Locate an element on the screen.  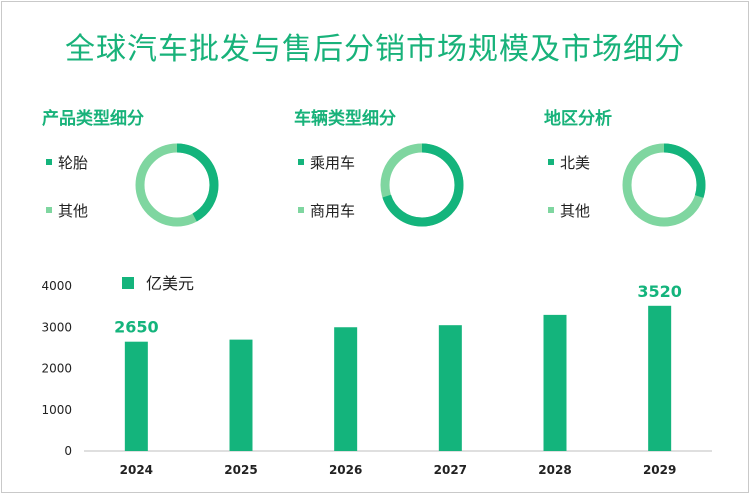
segment-title-vehicle: 车辆类型细分 is located at coordinates (345, 119).